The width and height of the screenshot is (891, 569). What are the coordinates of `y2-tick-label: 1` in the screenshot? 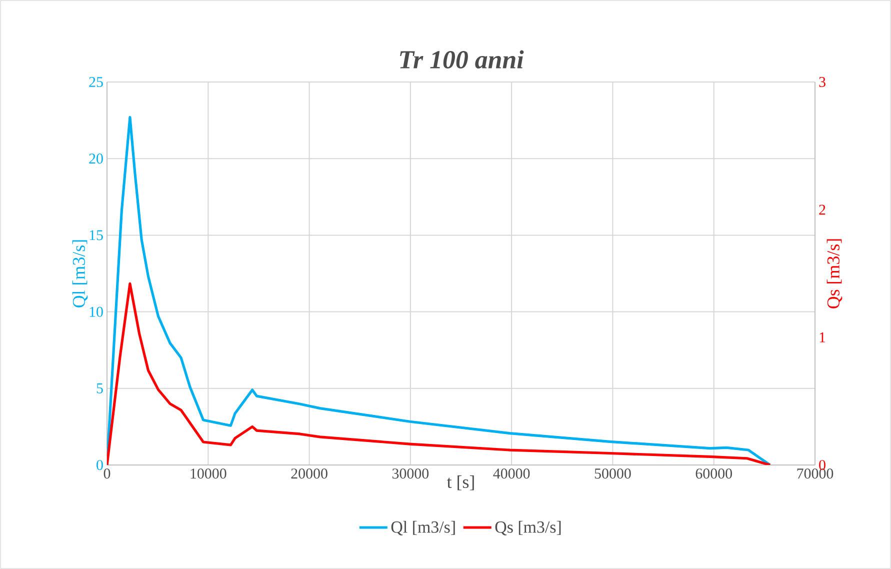 It's located at (823, 337).